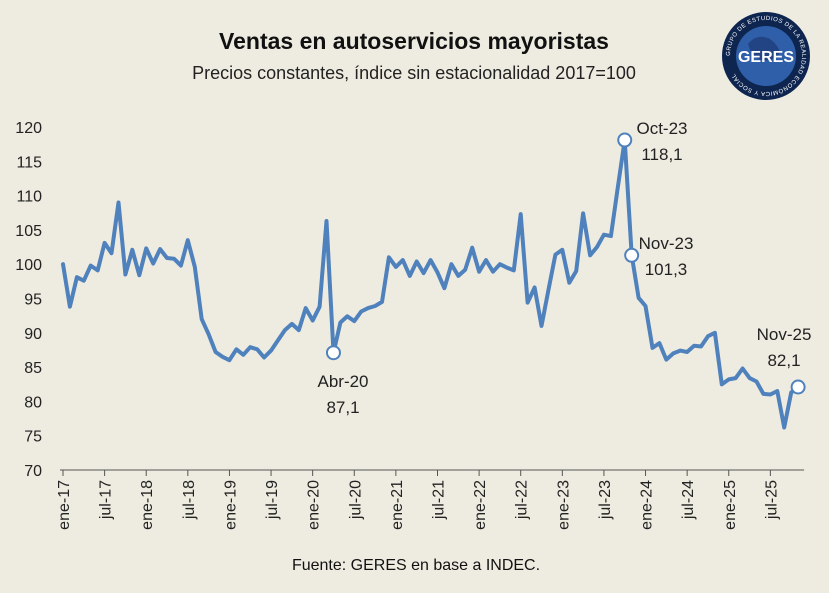 The height and width of the screenshot is (593, 829). Describe the element at coordinates (416, 565) in the screenshot. I see `source-note: Fuente: GERES en base a INDEC.` at that location.